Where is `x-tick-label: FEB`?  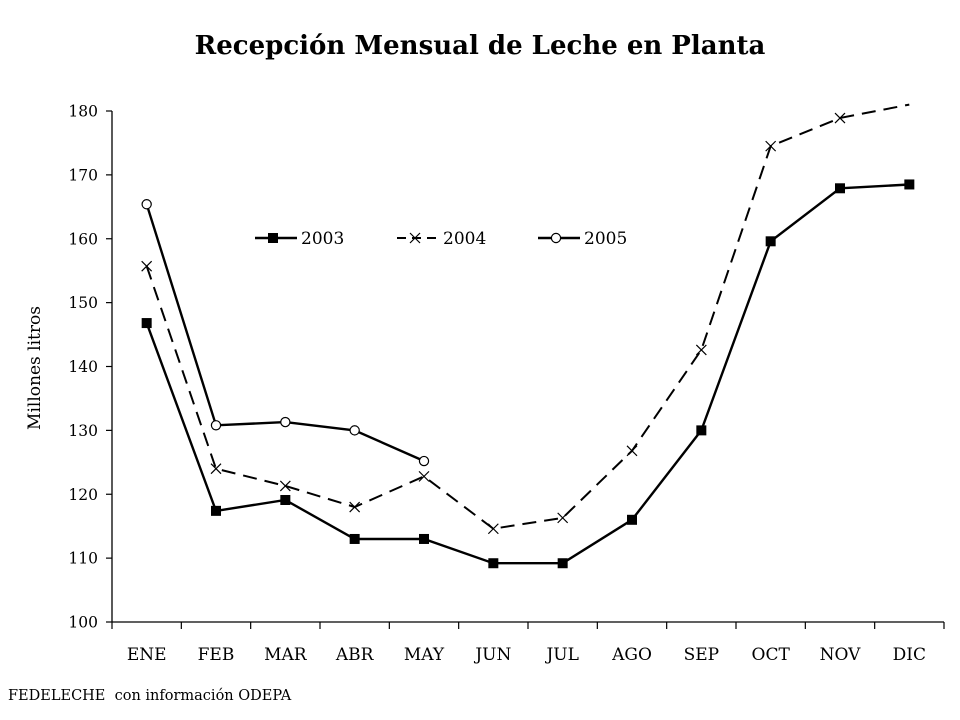
x-tick-label: FEB is located at coordinates (216, 655).